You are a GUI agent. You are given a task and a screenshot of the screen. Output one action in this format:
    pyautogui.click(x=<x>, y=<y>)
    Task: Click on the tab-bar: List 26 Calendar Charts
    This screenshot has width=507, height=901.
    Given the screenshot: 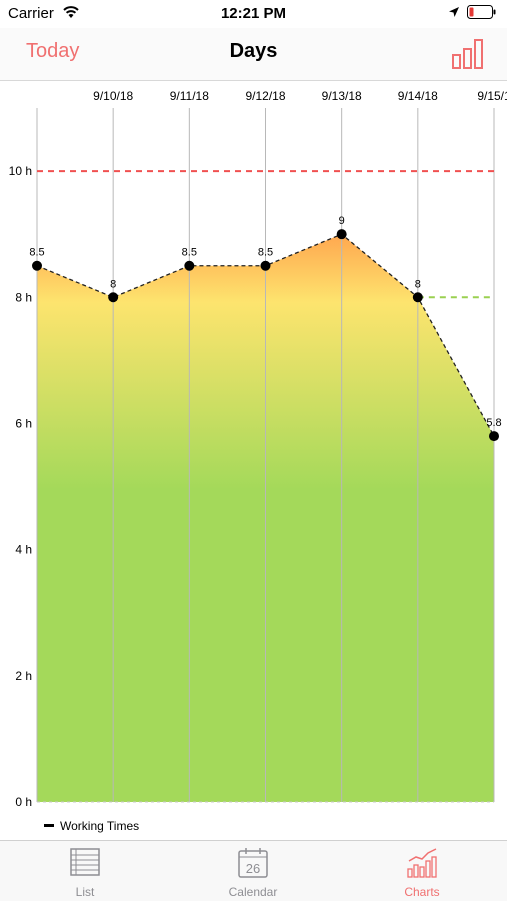 What is the action you would take?
    pyautogui.click(x=253, y=870)
    